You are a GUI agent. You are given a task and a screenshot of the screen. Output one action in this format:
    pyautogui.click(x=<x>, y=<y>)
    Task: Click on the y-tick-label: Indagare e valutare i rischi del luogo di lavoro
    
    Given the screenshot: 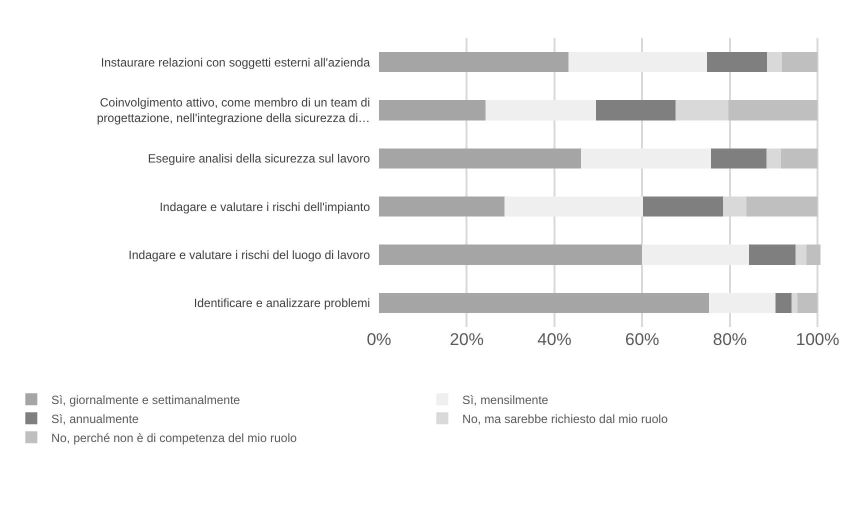 What is the action you would take?
    pyautogui.click(x=249, y=255)
    